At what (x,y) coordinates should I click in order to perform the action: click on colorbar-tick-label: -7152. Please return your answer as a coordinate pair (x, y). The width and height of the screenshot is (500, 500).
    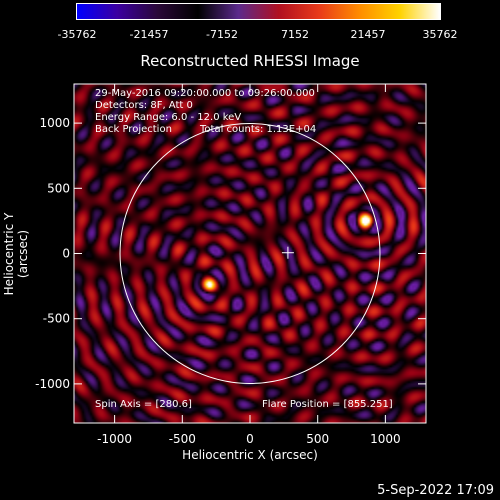
    Looking at the image, I should click on (222, 34).